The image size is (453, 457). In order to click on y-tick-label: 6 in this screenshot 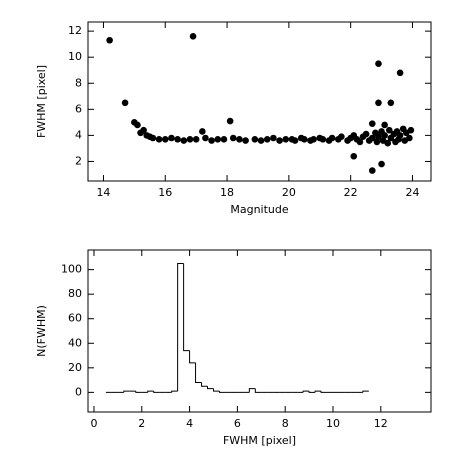, I will do `click(78, 108)`.